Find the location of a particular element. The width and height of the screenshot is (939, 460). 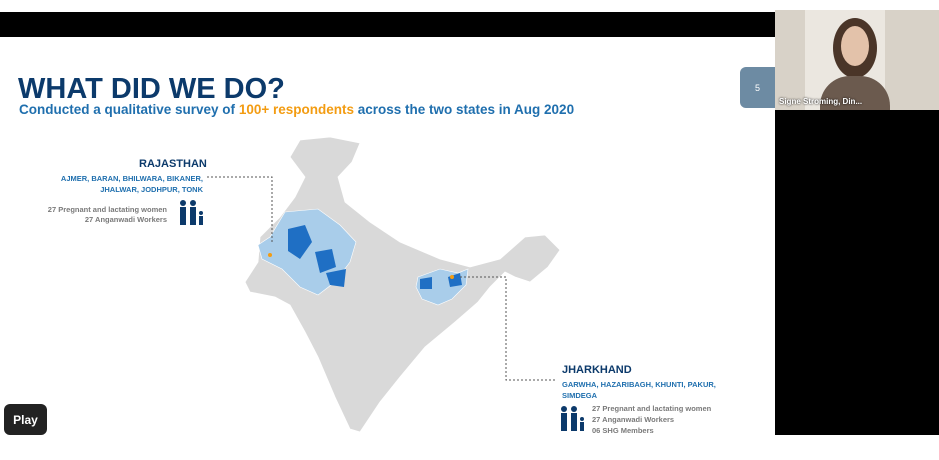

state-name: JHARKHAND is located at coordinates (597, 370).